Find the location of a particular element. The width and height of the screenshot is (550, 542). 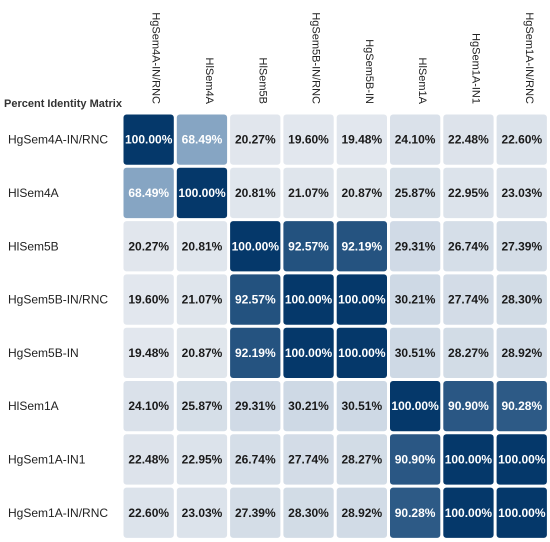

heatmap-cell-hgsem1a-in1-hgsem1a-in-rnc is located at coordinates (521, 459).